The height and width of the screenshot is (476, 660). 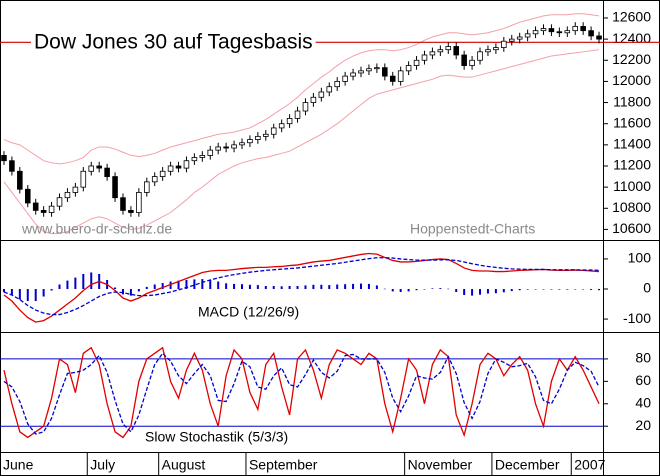 What do you see at coordinates (637, 318) in the screenshot?
I see `y-tick-label: -100` at bounding box center [637, 318].